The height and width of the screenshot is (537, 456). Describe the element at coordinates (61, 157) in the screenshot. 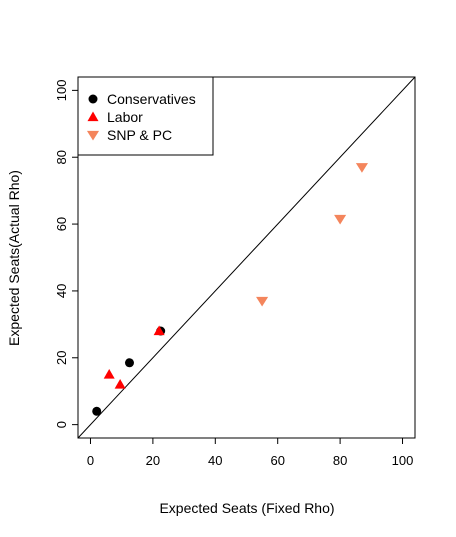

I see `y-tick-label: 80` at that location.